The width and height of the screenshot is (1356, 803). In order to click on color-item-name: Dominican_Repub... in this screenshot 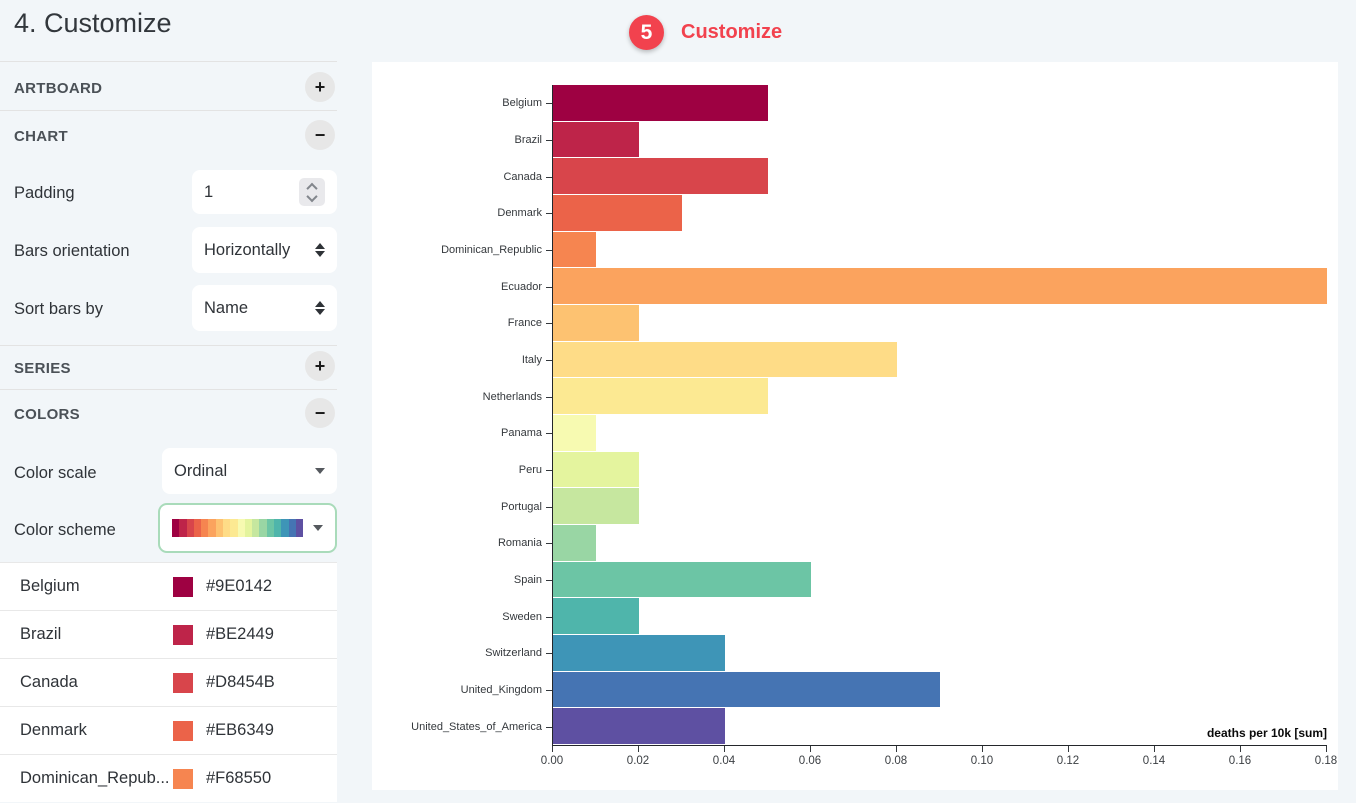, I will do `click(94, 778)`.